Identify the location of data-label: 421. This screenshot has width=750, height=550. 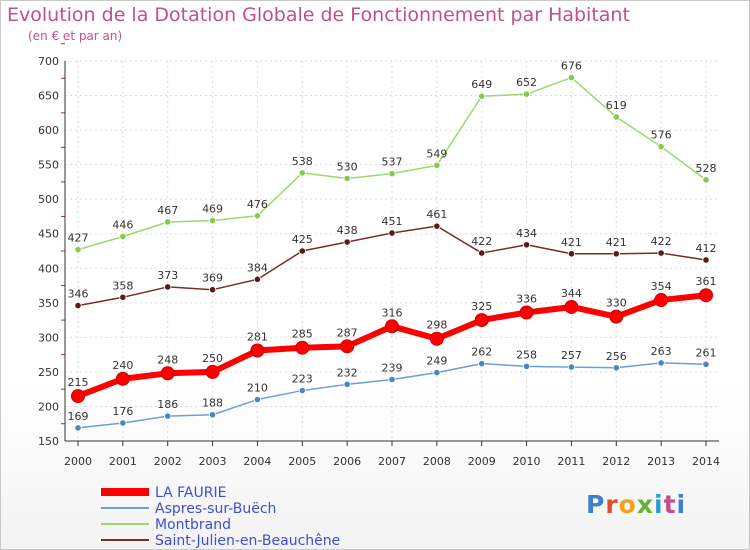
(616, 242).